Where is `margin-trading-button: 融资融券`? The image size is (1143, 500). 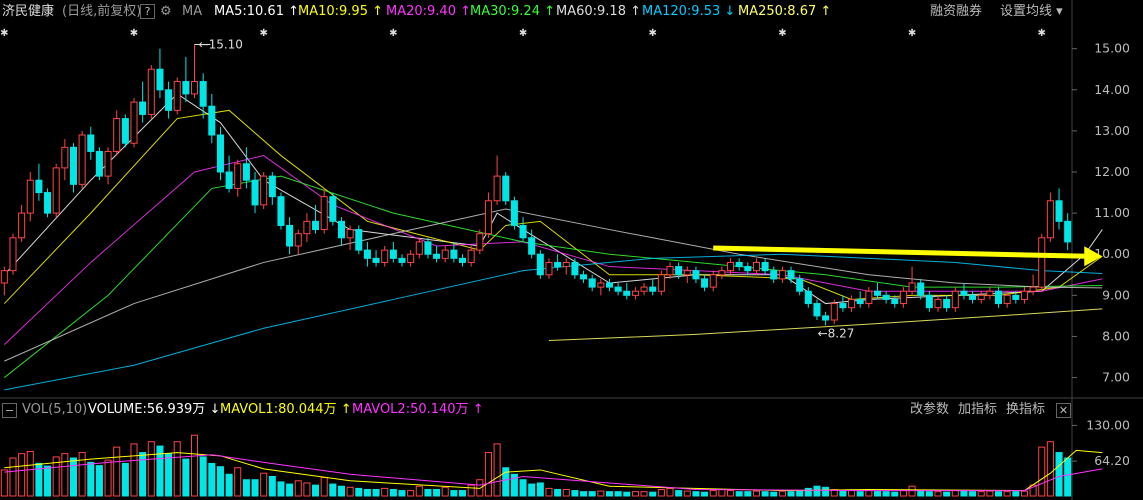 margin-trading-button: 融资融券 is located at coordinates (956, 11).